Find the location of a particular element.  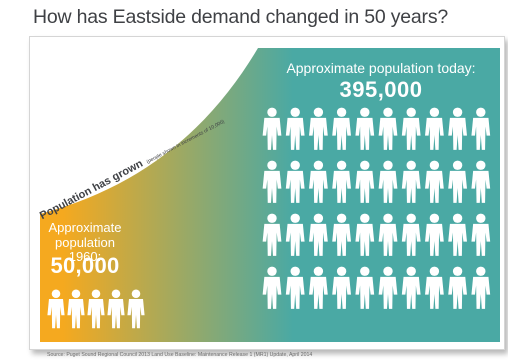

label-today: Approximate population today: is located at coordinates (381, 68).